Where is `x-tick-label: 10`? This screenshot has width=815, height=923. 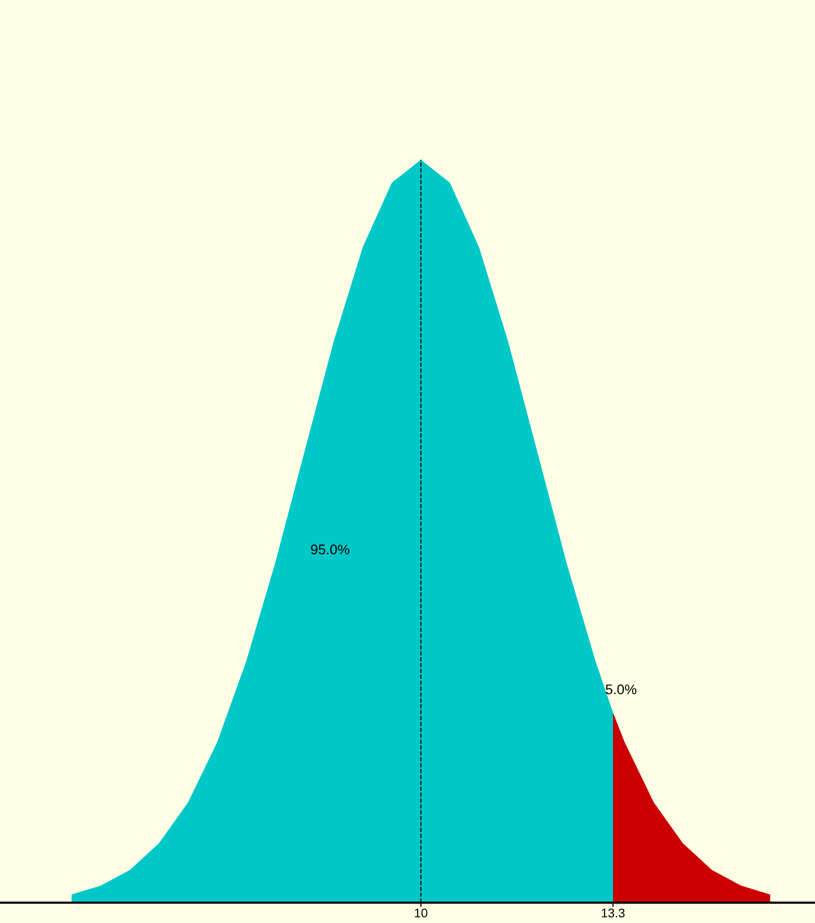 x-tick-label: 10 is located at coordinates (421, 913).